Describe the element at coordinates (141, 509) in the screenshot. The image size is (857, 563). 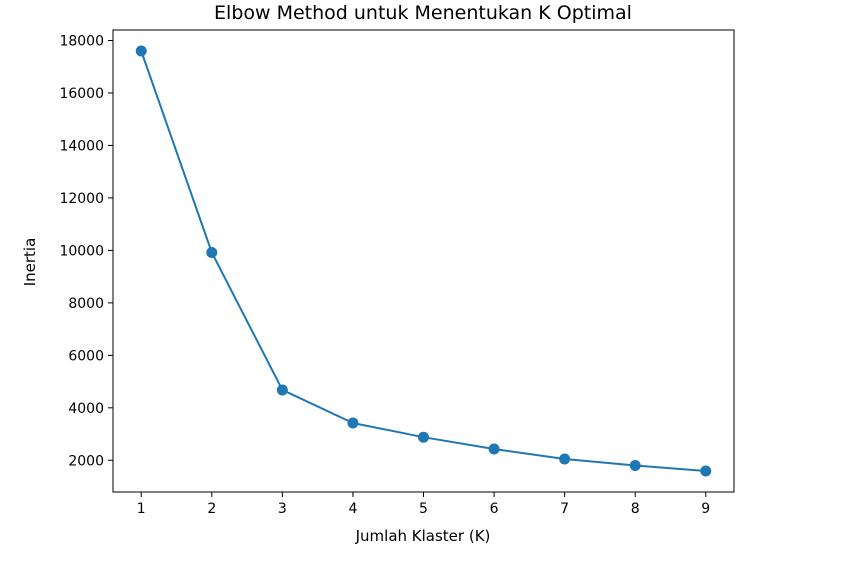
I see `x-tick-label: 1` at that location.